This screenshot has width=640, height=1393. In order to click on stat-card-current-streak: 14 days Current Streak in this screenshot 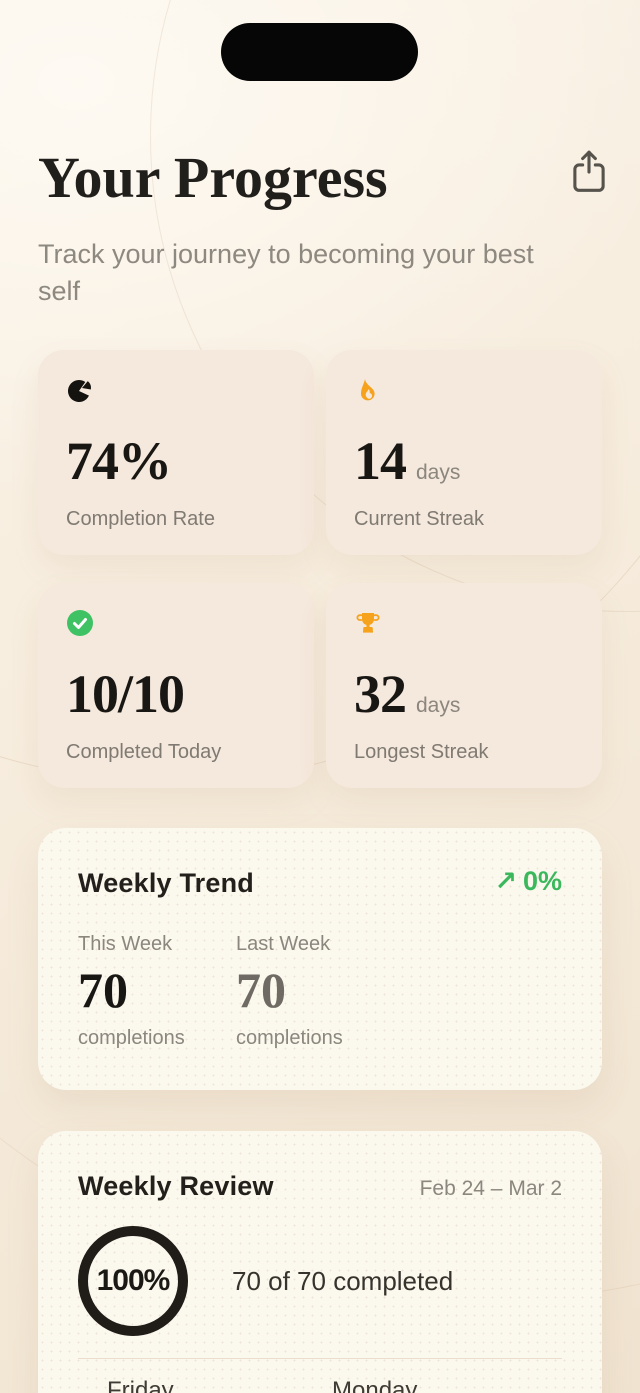, I will do `click(464, 452)`.